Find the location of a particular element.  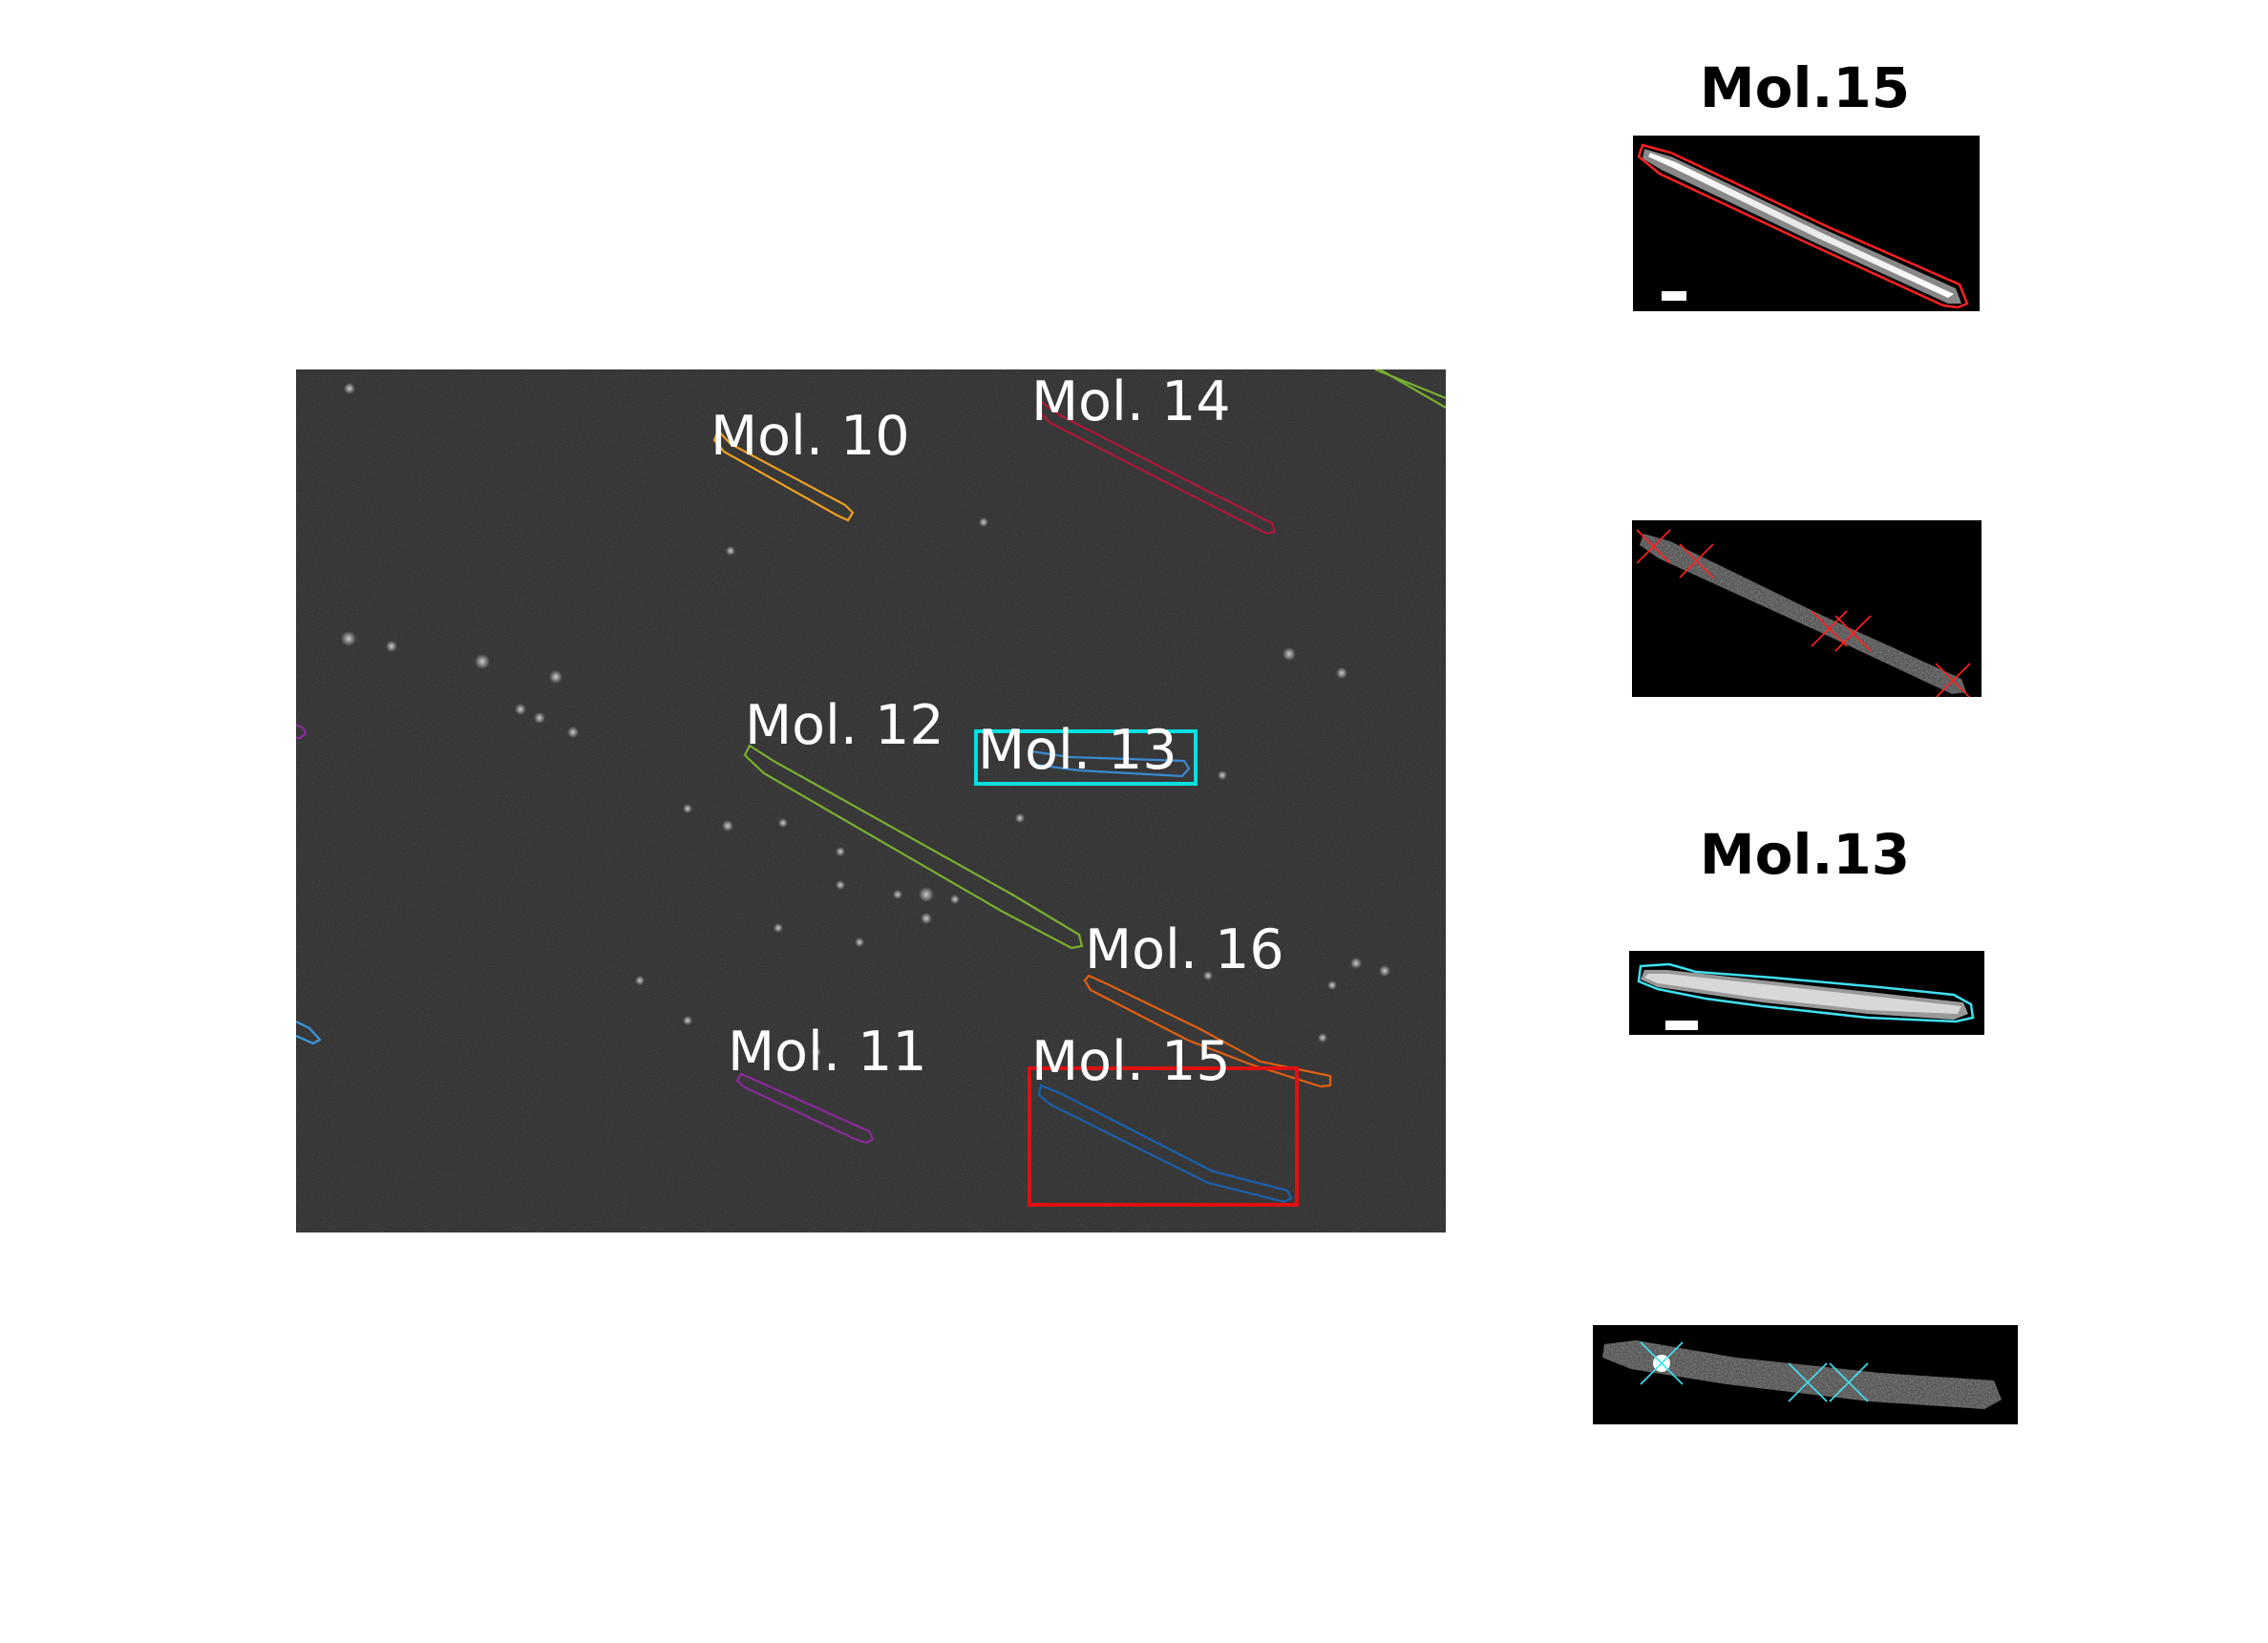

mol16-outline is located at coordinates (1207, 1031).